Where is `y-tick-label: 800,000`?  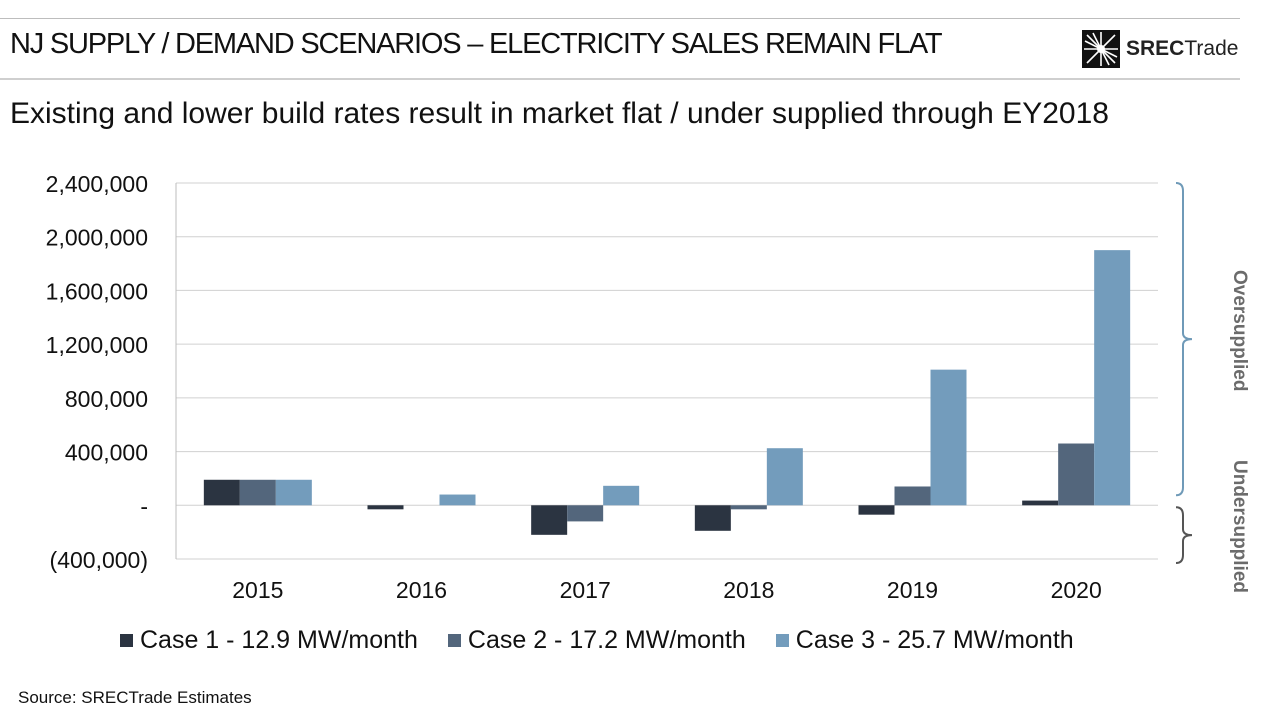 y-tick-label: 800,000 is located at coordinates (106, 399).